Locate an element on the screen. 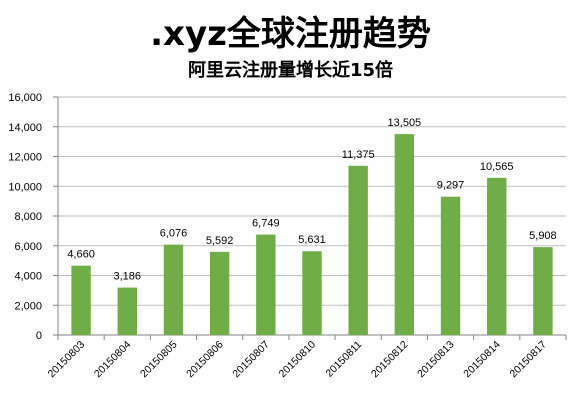 The width and height of the screenshot is (581, 401). y-tick-label: 0 is located at coordinates (39, 336).